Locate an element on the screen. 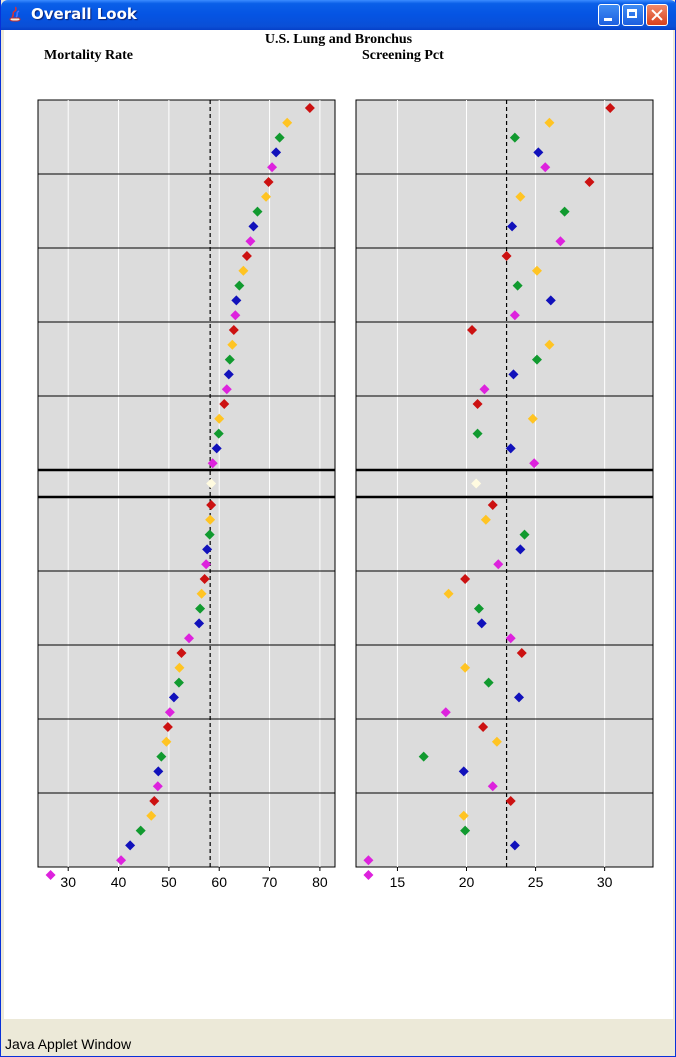 The height and width of the screenshot is (1057, 676). title-bar: Overall Look is located at coordinates (338, 15).